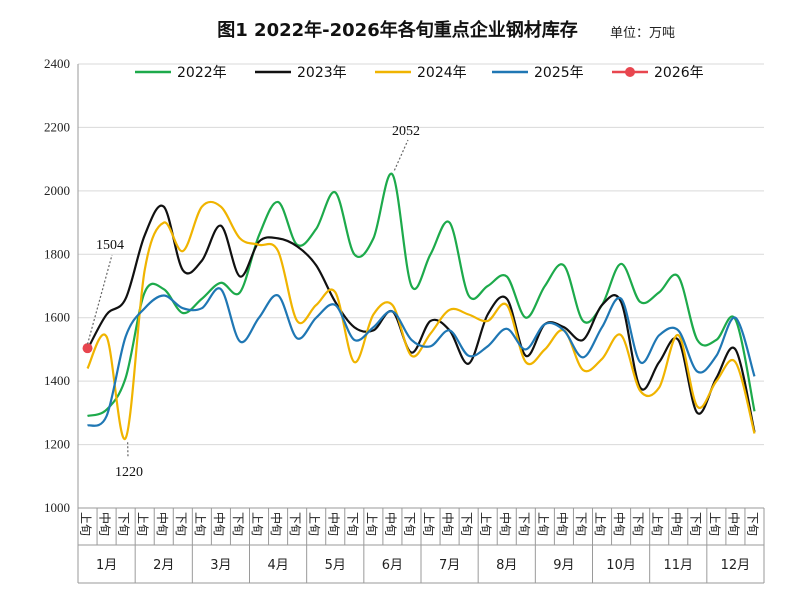  I want to click on legend-marker, so click(630, 72).